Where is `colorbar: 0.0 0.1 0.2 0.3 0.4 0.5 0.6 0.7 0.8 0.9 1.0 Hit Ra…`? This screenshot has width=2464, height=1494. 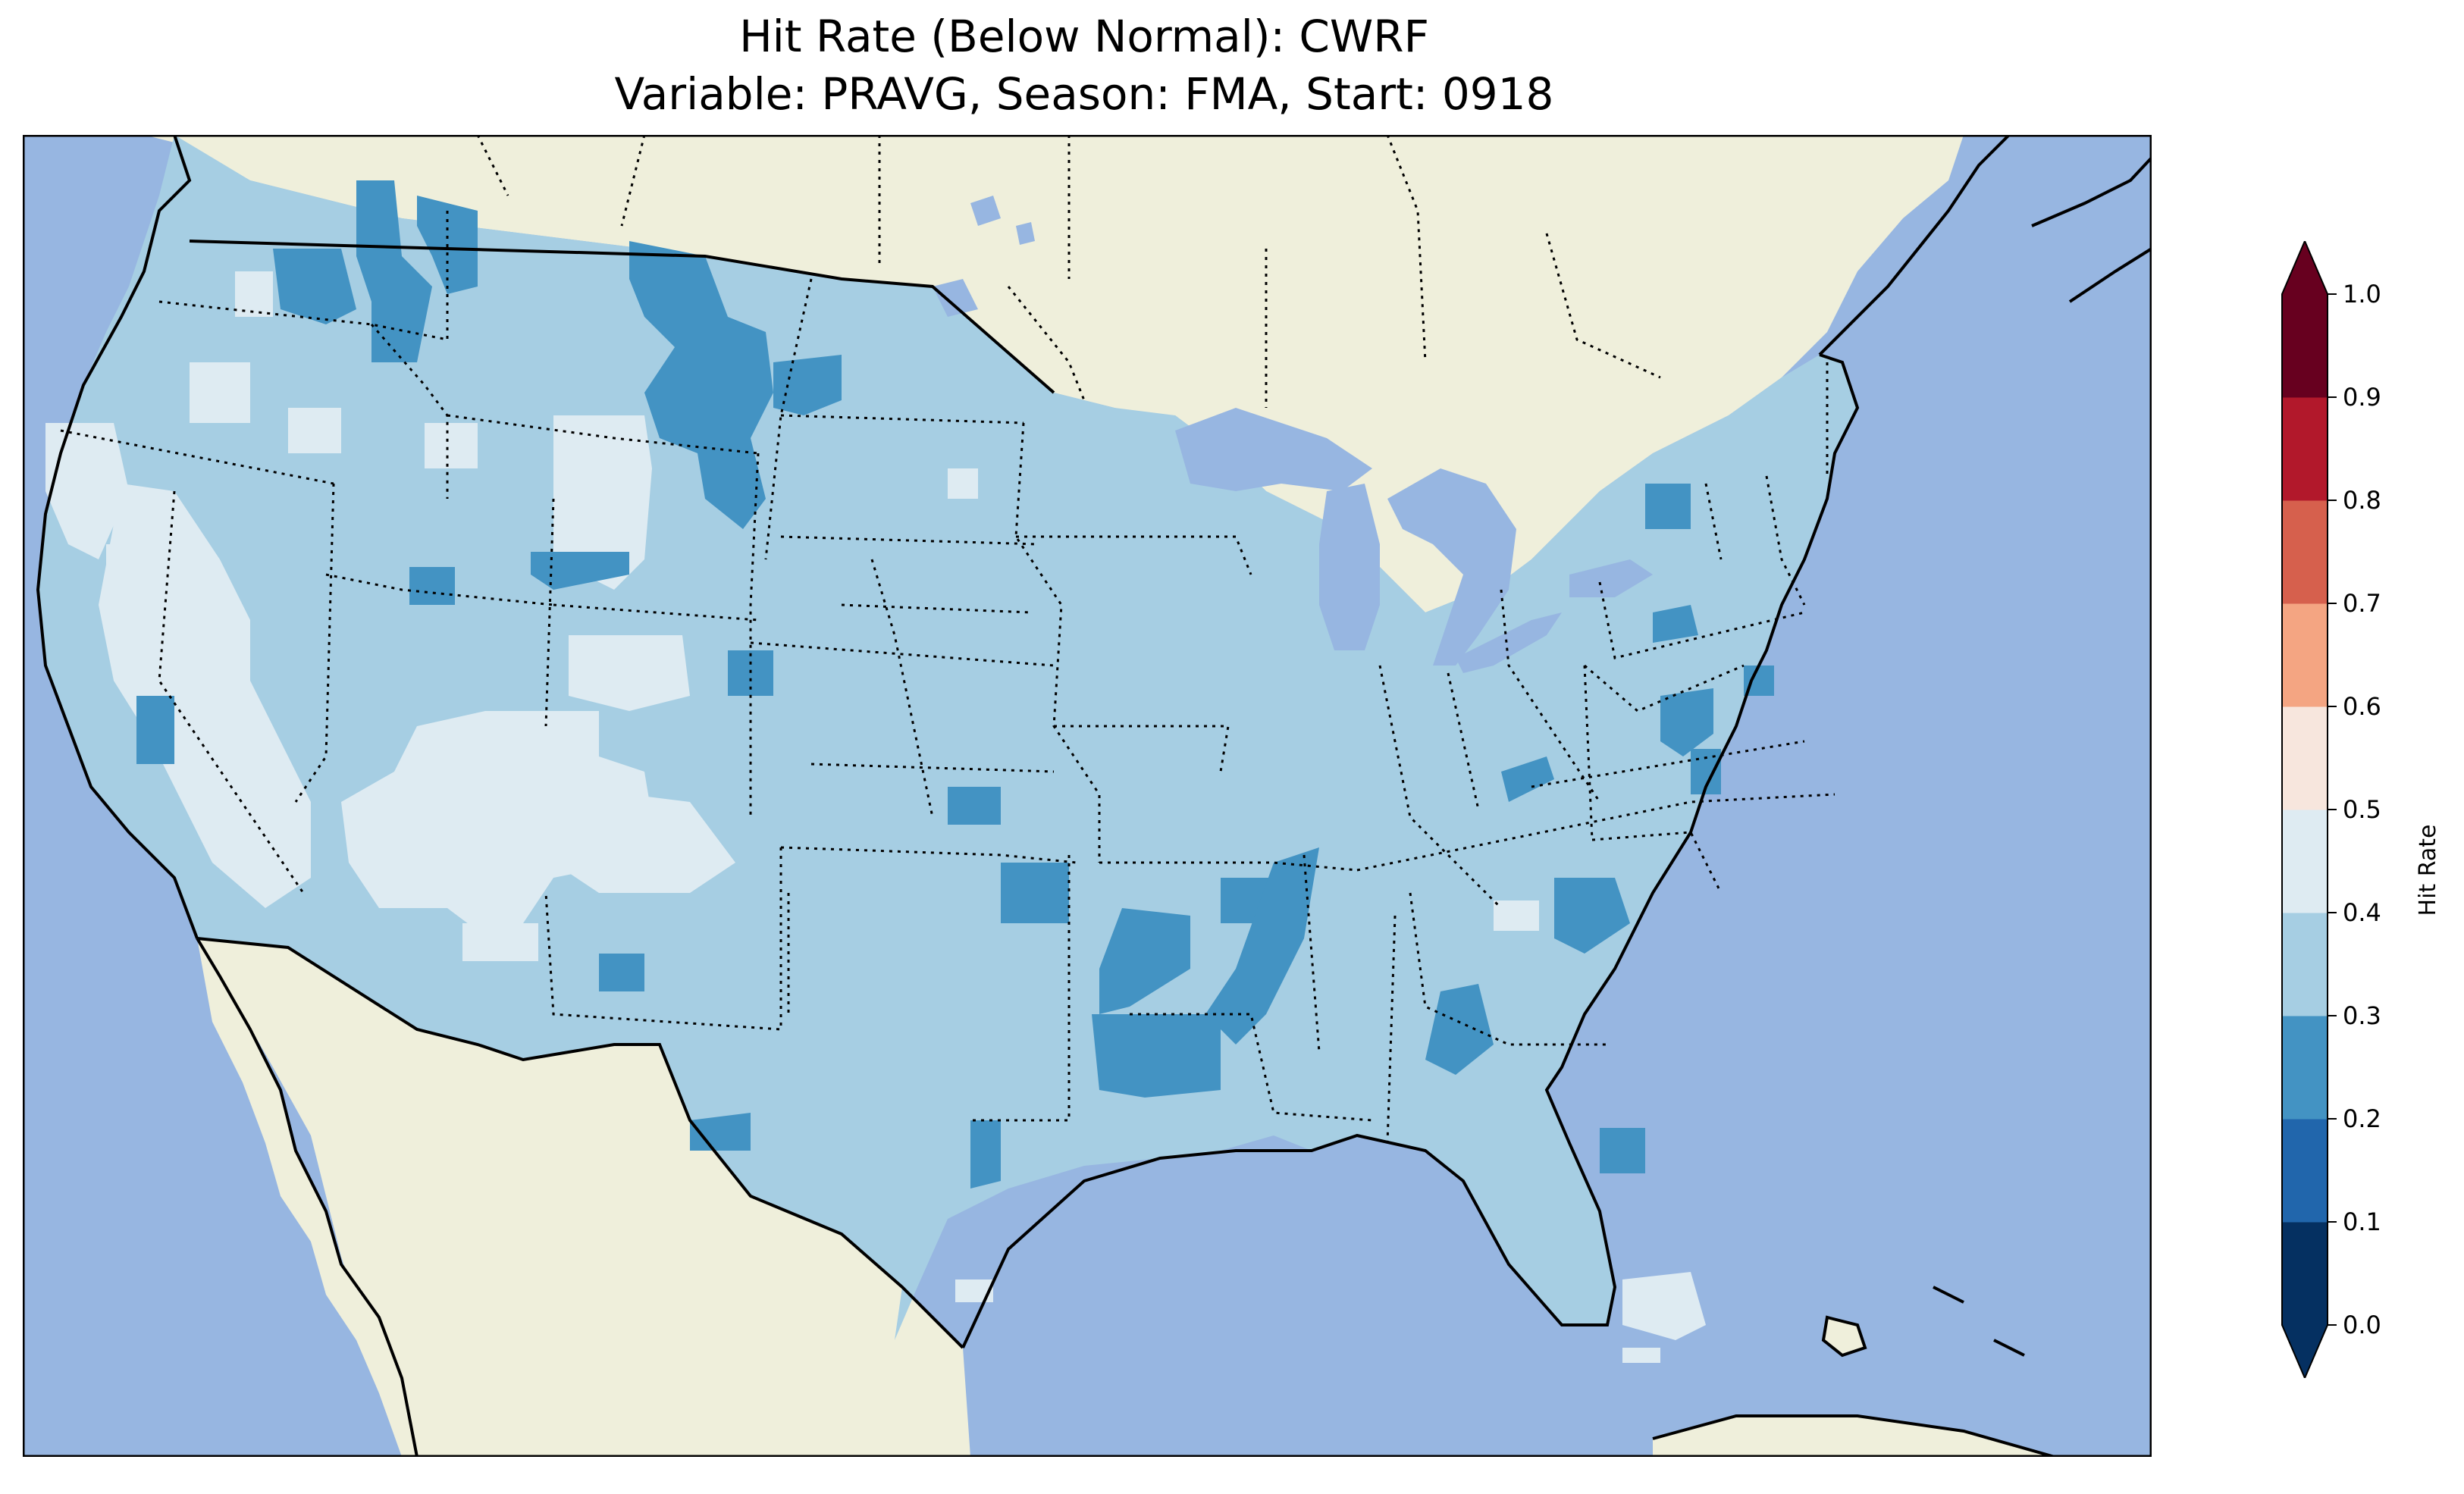
colorbar: 0.0 0.1 0.2 0.3 0.4 0.5 0.6 0.7 0.8 0.9 1.0 Hit Ra… is located at coordinates (2361, 809).